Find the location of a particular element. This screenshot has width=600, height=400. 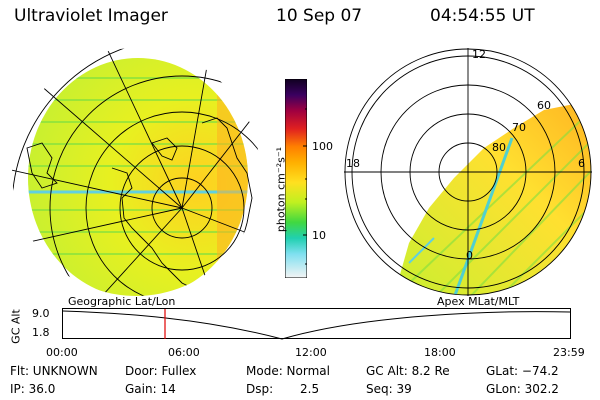

instrument-title: Ultraviolet Imager is located at coordinates (91, 16).